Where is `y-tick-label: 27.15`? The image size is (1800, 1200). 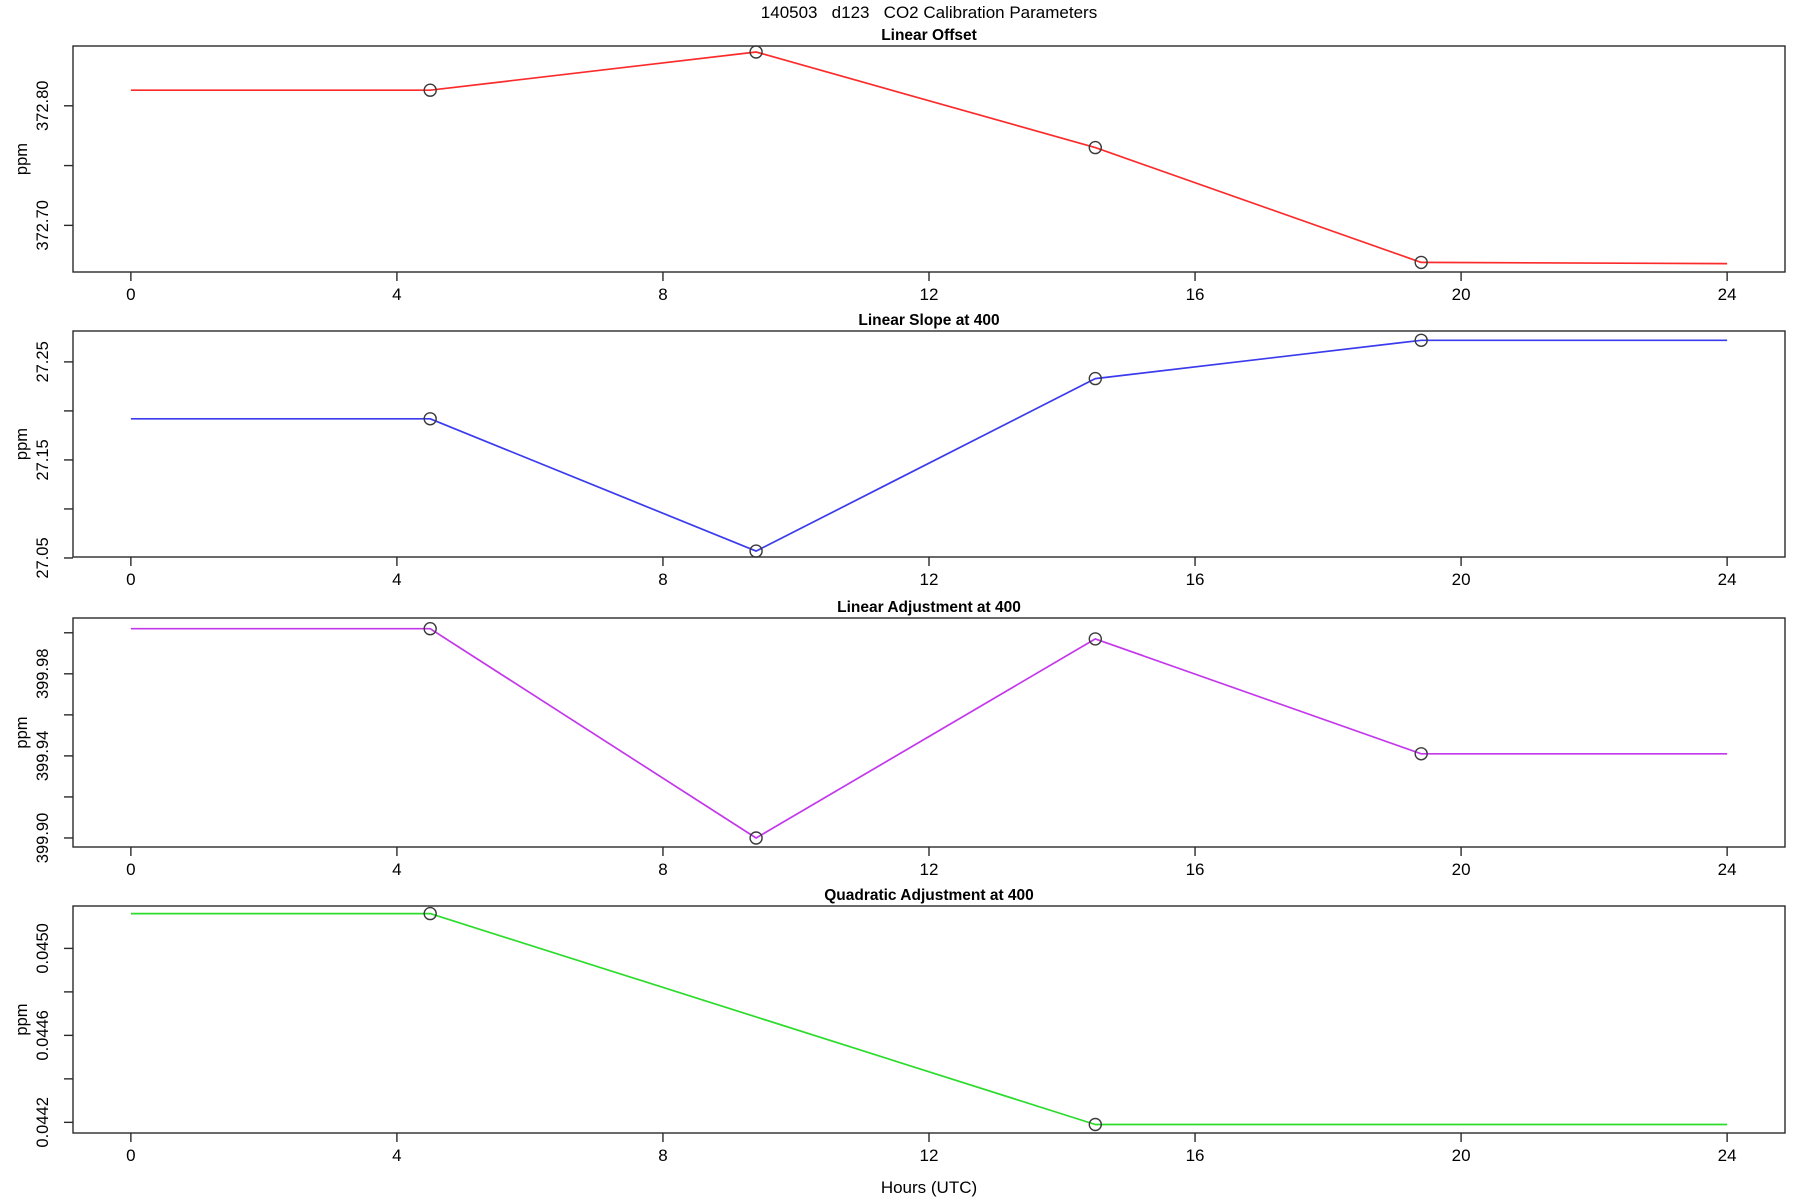
y-tick-label: 27.15 is located at coordinates (43, 459).